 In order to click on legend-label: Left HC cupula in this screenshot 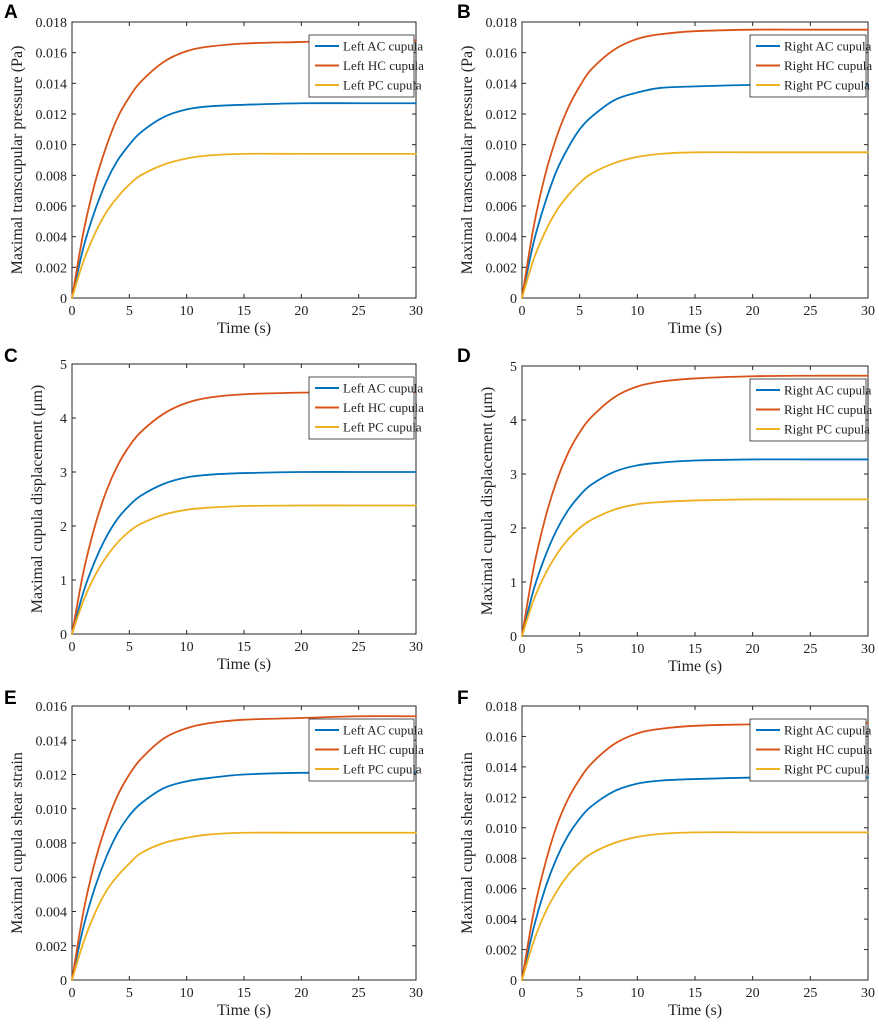, I will do `click(383, 65)`.